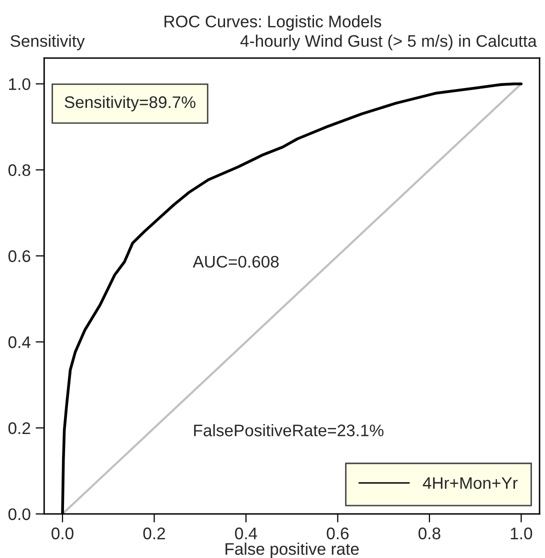 The width and height of the screenshot is (545, 558). I want to click on y-tick-label: 0.0, so click(19, 514).